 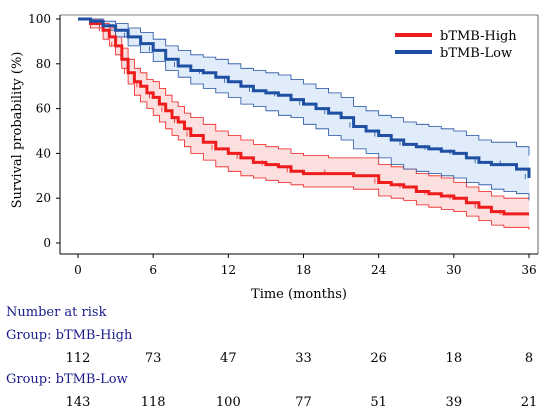 I want to click on y-tick-label: 60, so click(x=43, y=109).